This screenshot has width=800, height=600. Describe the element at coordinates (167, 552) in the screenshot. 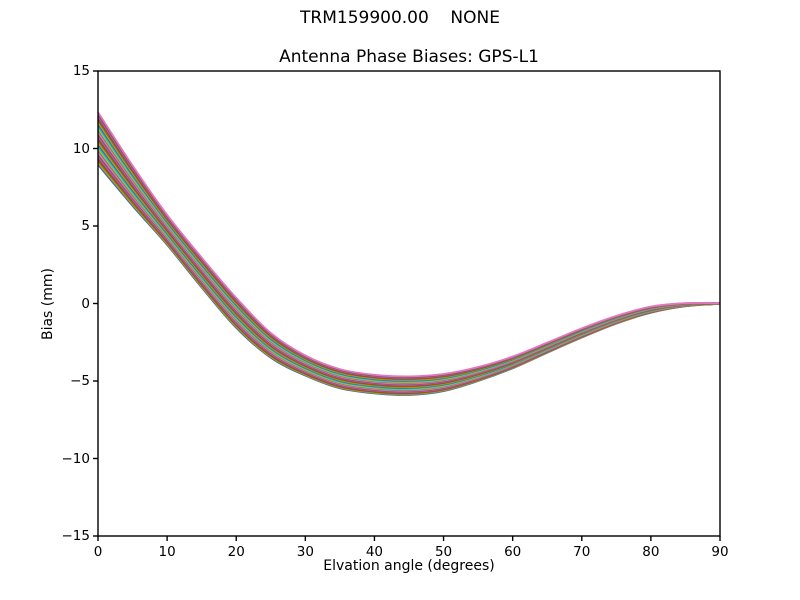

I see `x-tick-label: 10` at that location.